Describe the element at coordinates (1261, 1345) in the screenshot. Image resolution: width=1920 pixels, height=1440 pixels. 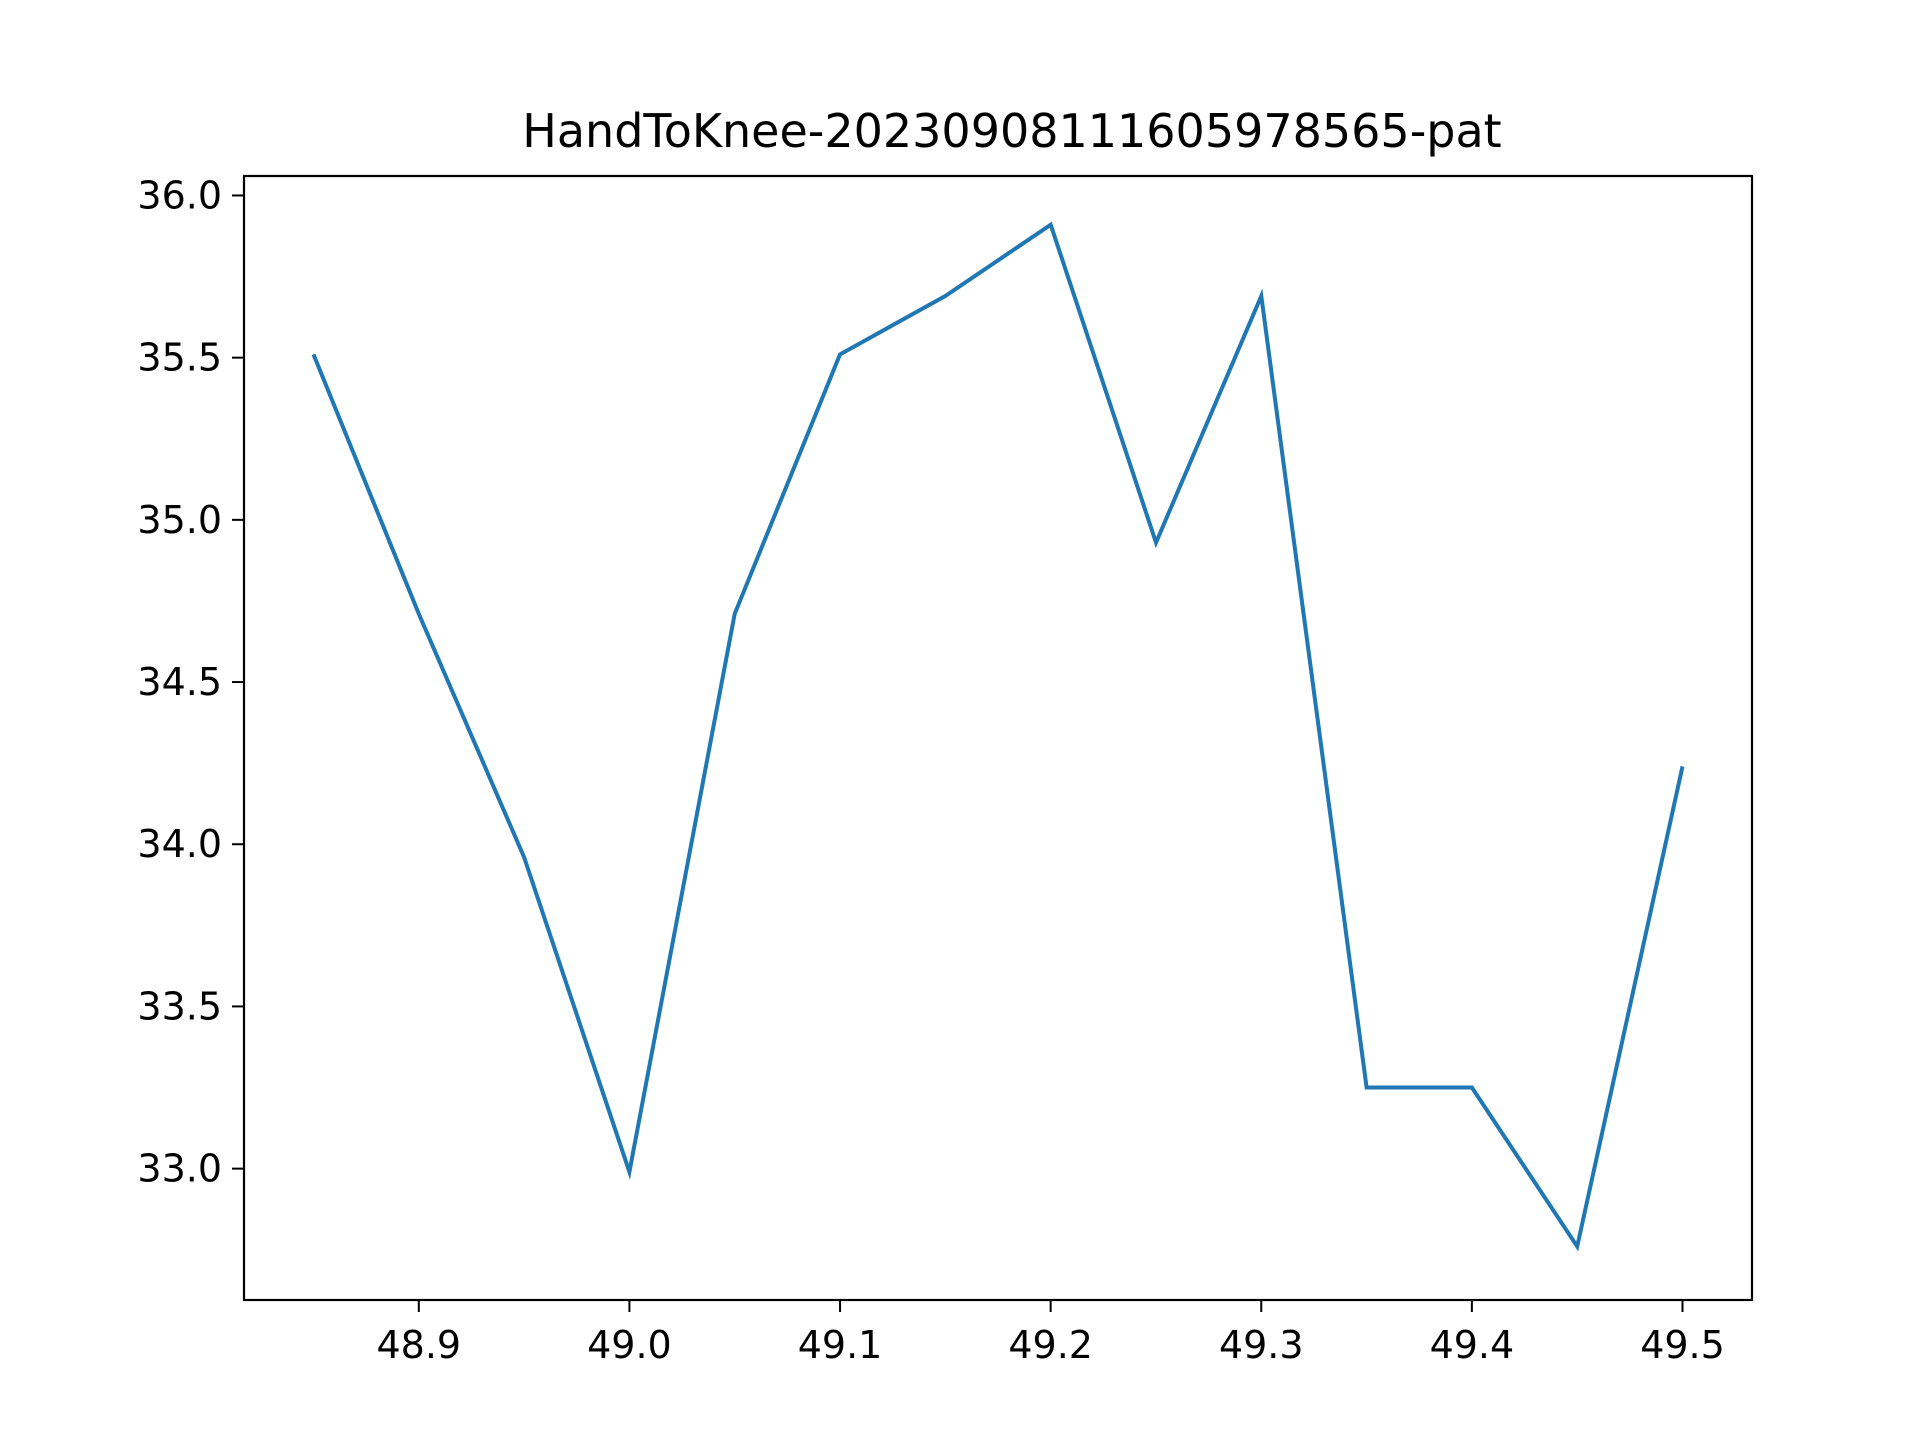
I see `x-tick-label: 49.3` at that location.